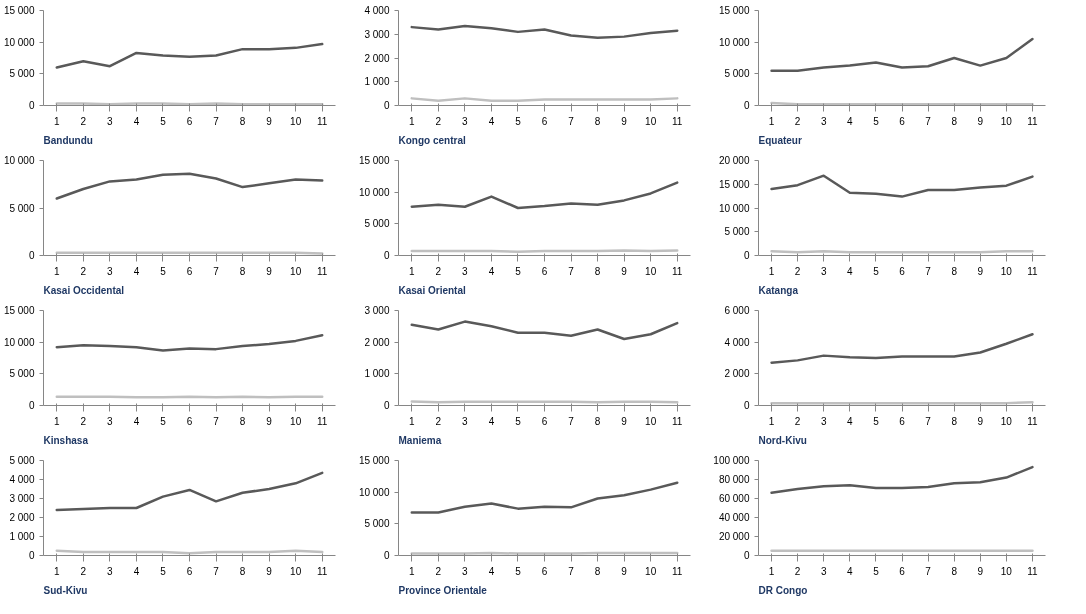 Image resolution: width=1086 pixels, height=614 pixels. I want to click on text: Maniema, so click(420, 440).